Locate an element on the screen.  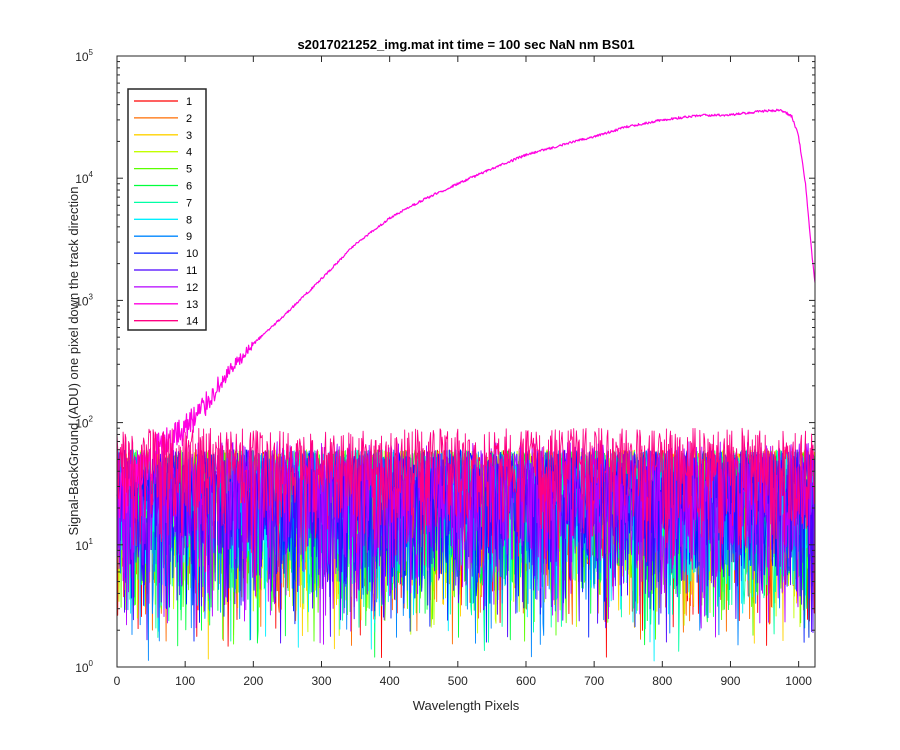
x-tick-label: 300 is located at coordinates (321, 681).